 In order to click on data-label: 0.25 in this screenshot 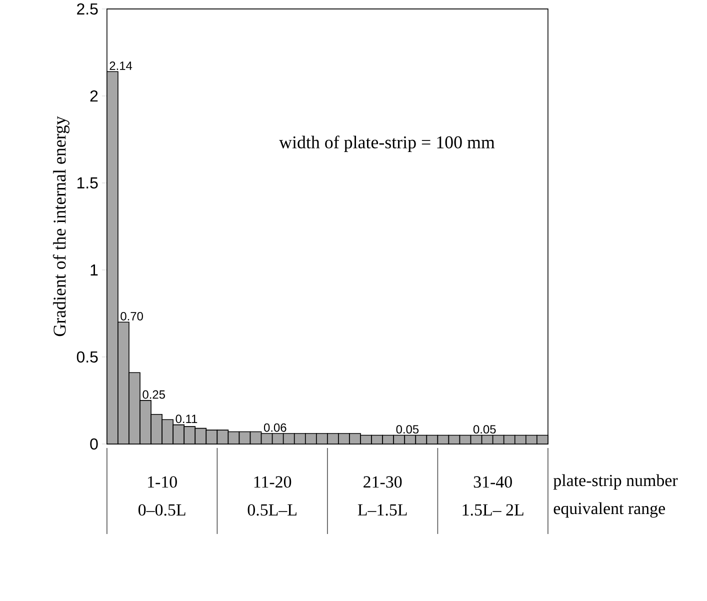, I will do `click(153, 394)`.